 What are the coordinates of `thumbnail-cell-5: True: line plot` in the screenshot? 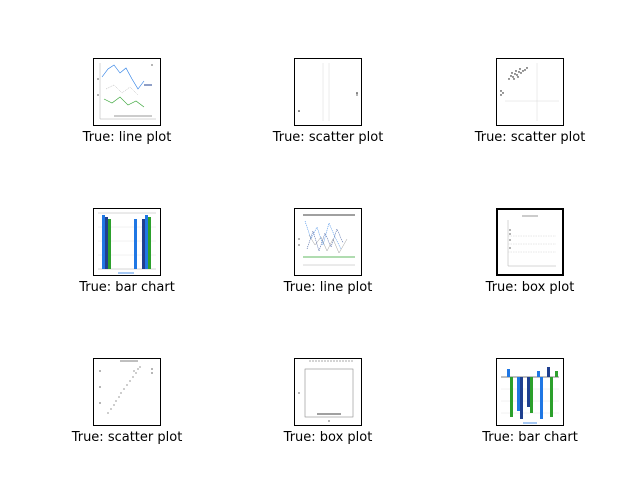 It's located at (328, 251).